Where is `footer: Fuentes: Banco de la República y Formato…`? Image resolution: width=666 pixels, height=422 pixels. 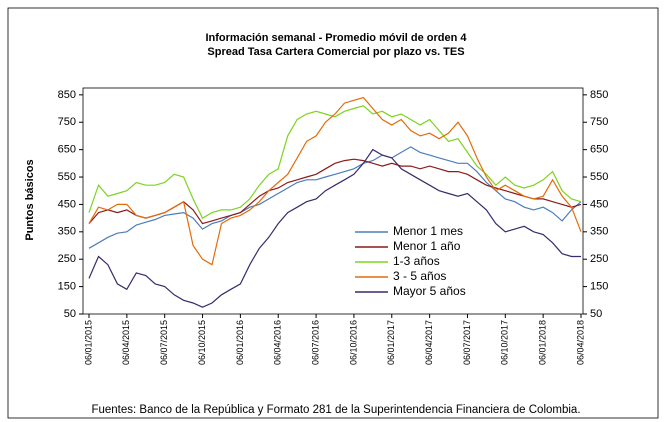
footer: Fuentes: Banco de la República y Formato… is located at coordinates (335, 410).